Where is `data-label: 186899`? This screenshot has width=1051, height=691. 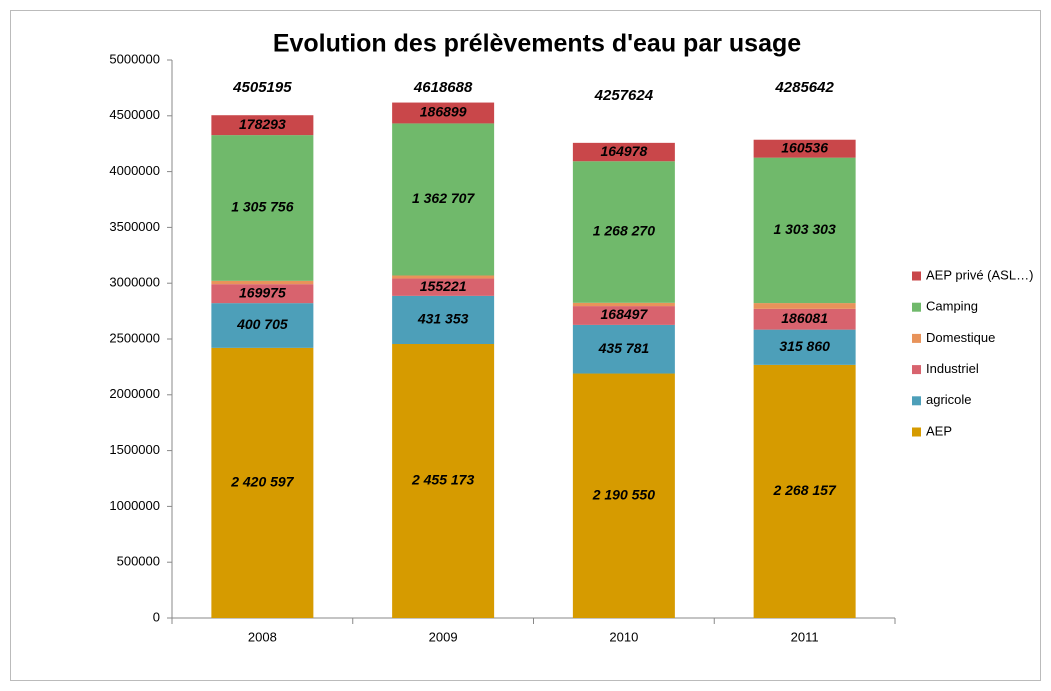 data-label: 186899 is located at coordinates (443, 112).